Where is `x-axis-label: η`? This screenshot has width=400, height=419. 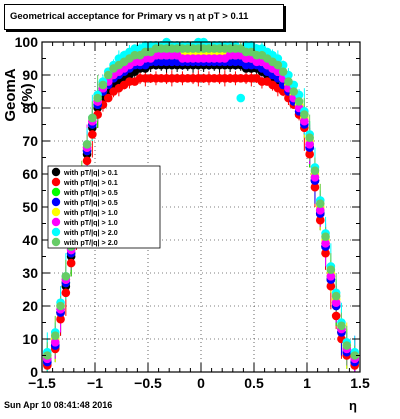 x-axis-label: η is located at coordinates (353, 405).